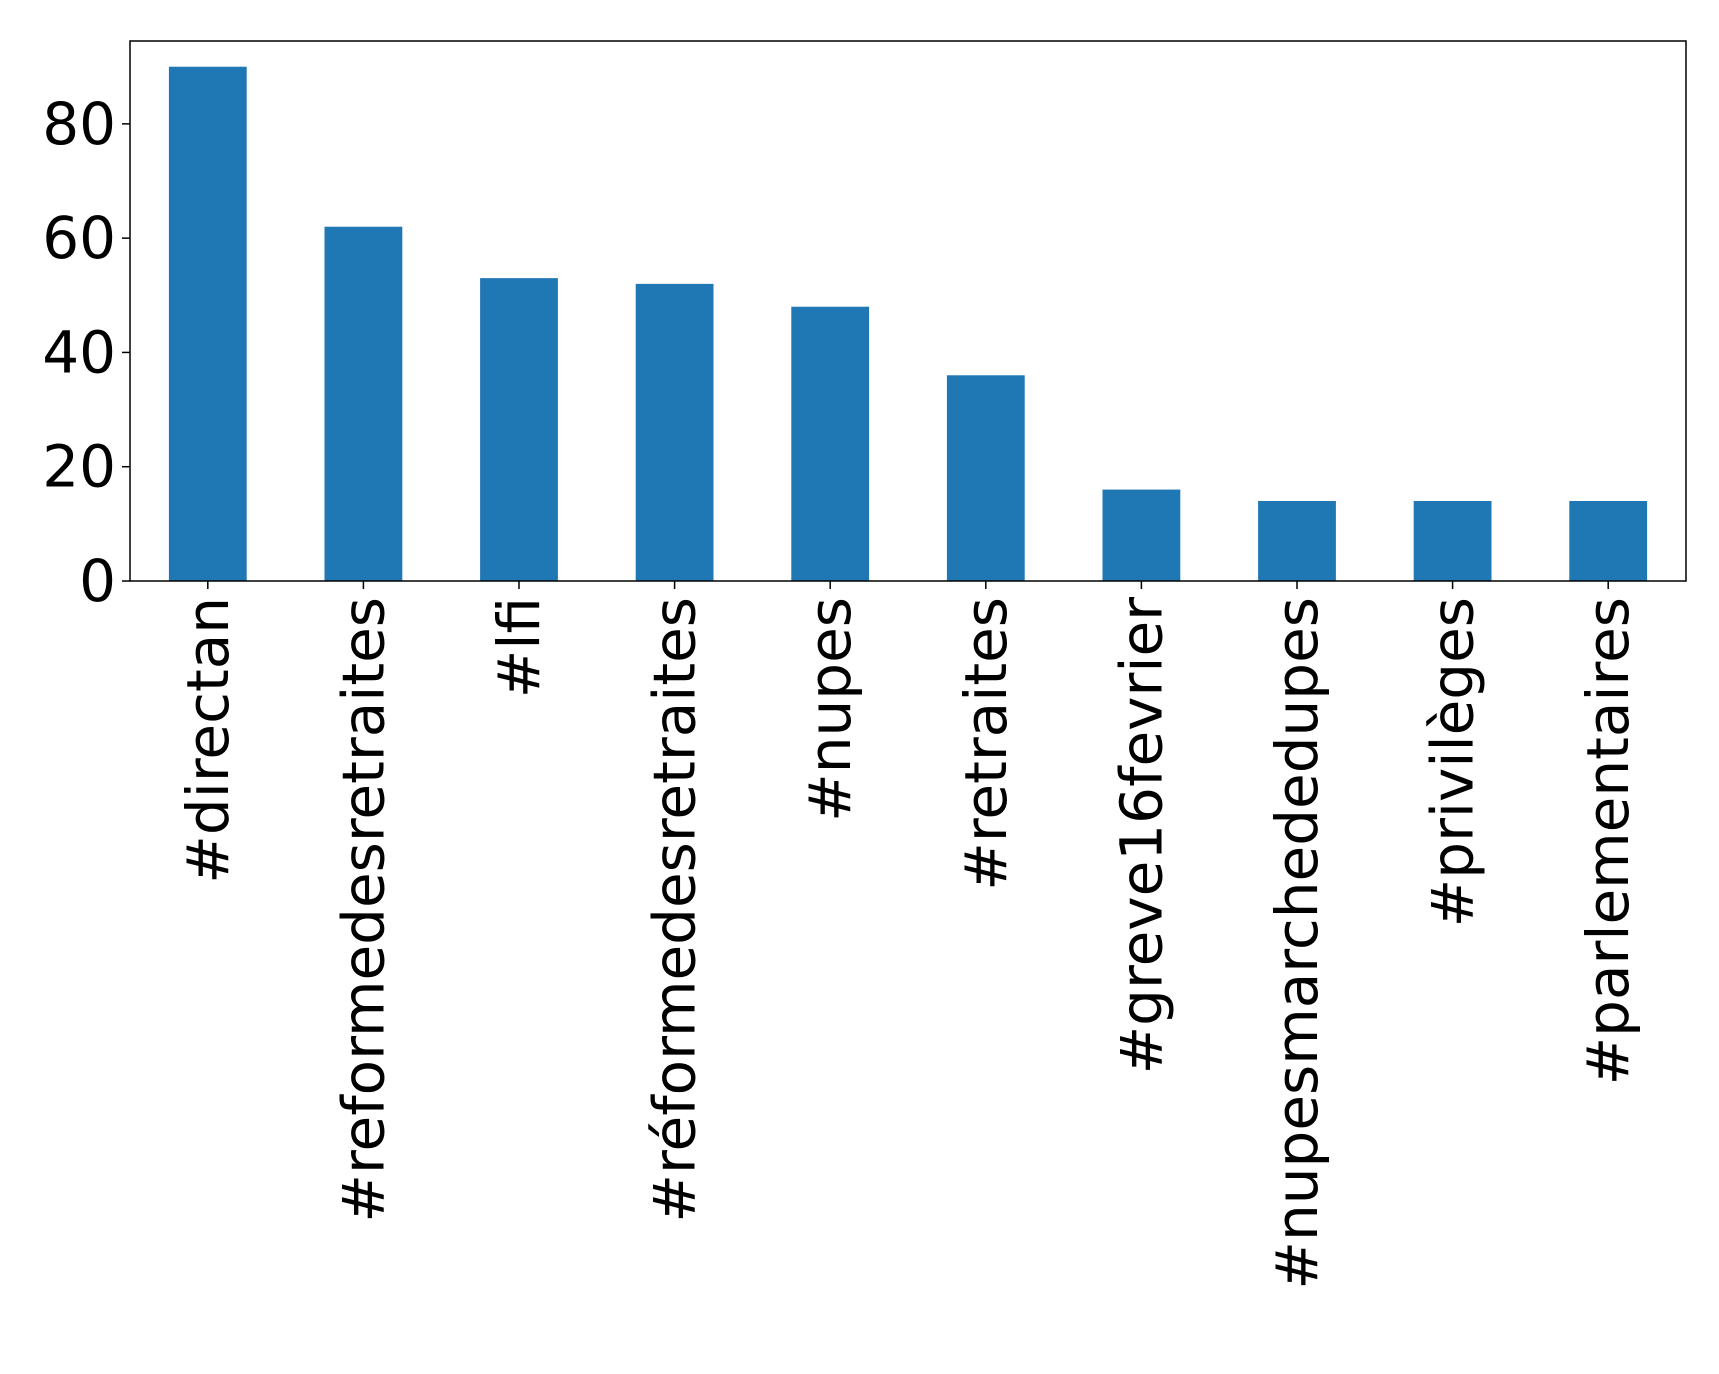 Image resolution: width=1719 pixels, height=1374 pixels. I want to click on y-axis-ticks: 0 20 40 60 80, so click(86, 352).